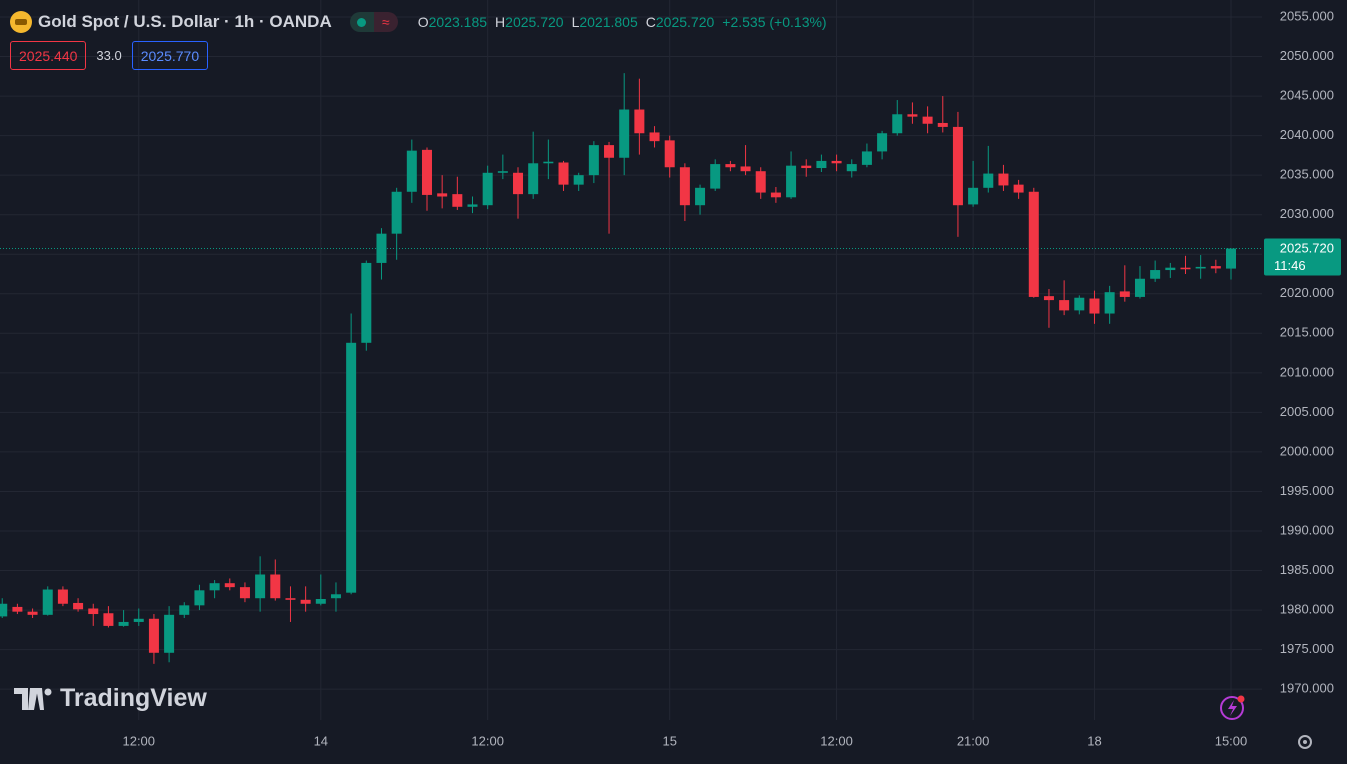 The height and width of the screenshot is (764, 1347). I want to click on y-tick-label: 2045.000, so click(1307, 95).